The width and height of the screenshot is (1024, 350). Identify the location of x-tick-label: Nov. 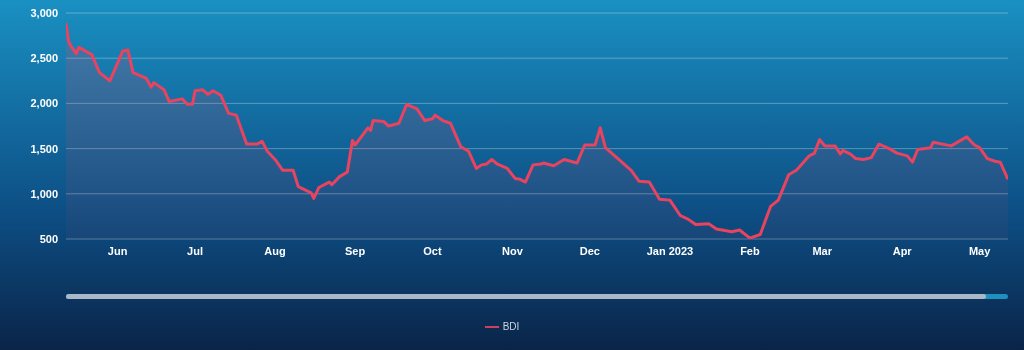
(513, 250).